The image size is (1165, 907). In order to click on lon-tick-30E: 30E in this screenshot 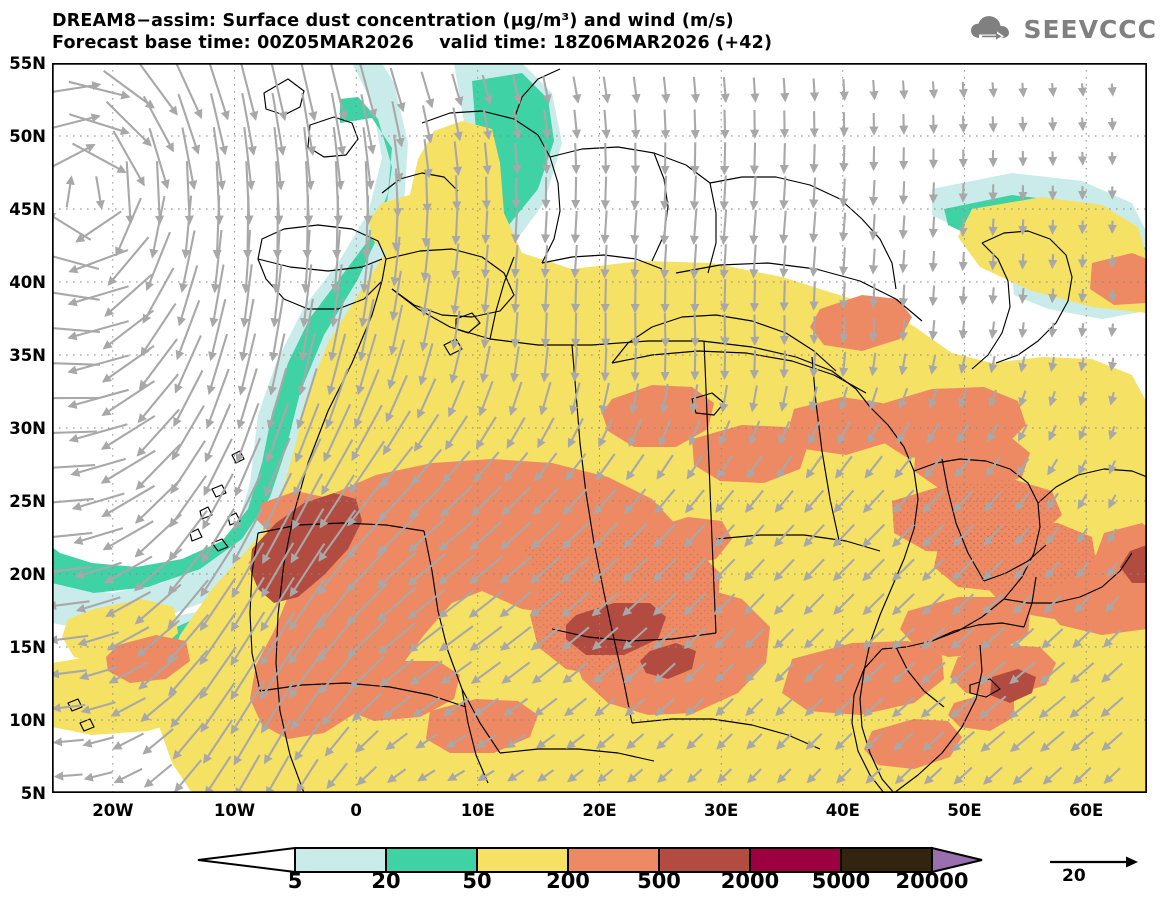, I will do `click(721, 810)`.